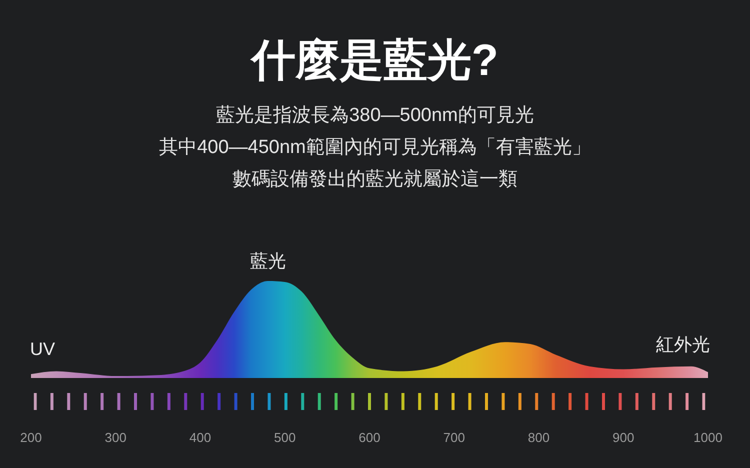  I want to click on x-tick-label: 900, so click(623, 437).